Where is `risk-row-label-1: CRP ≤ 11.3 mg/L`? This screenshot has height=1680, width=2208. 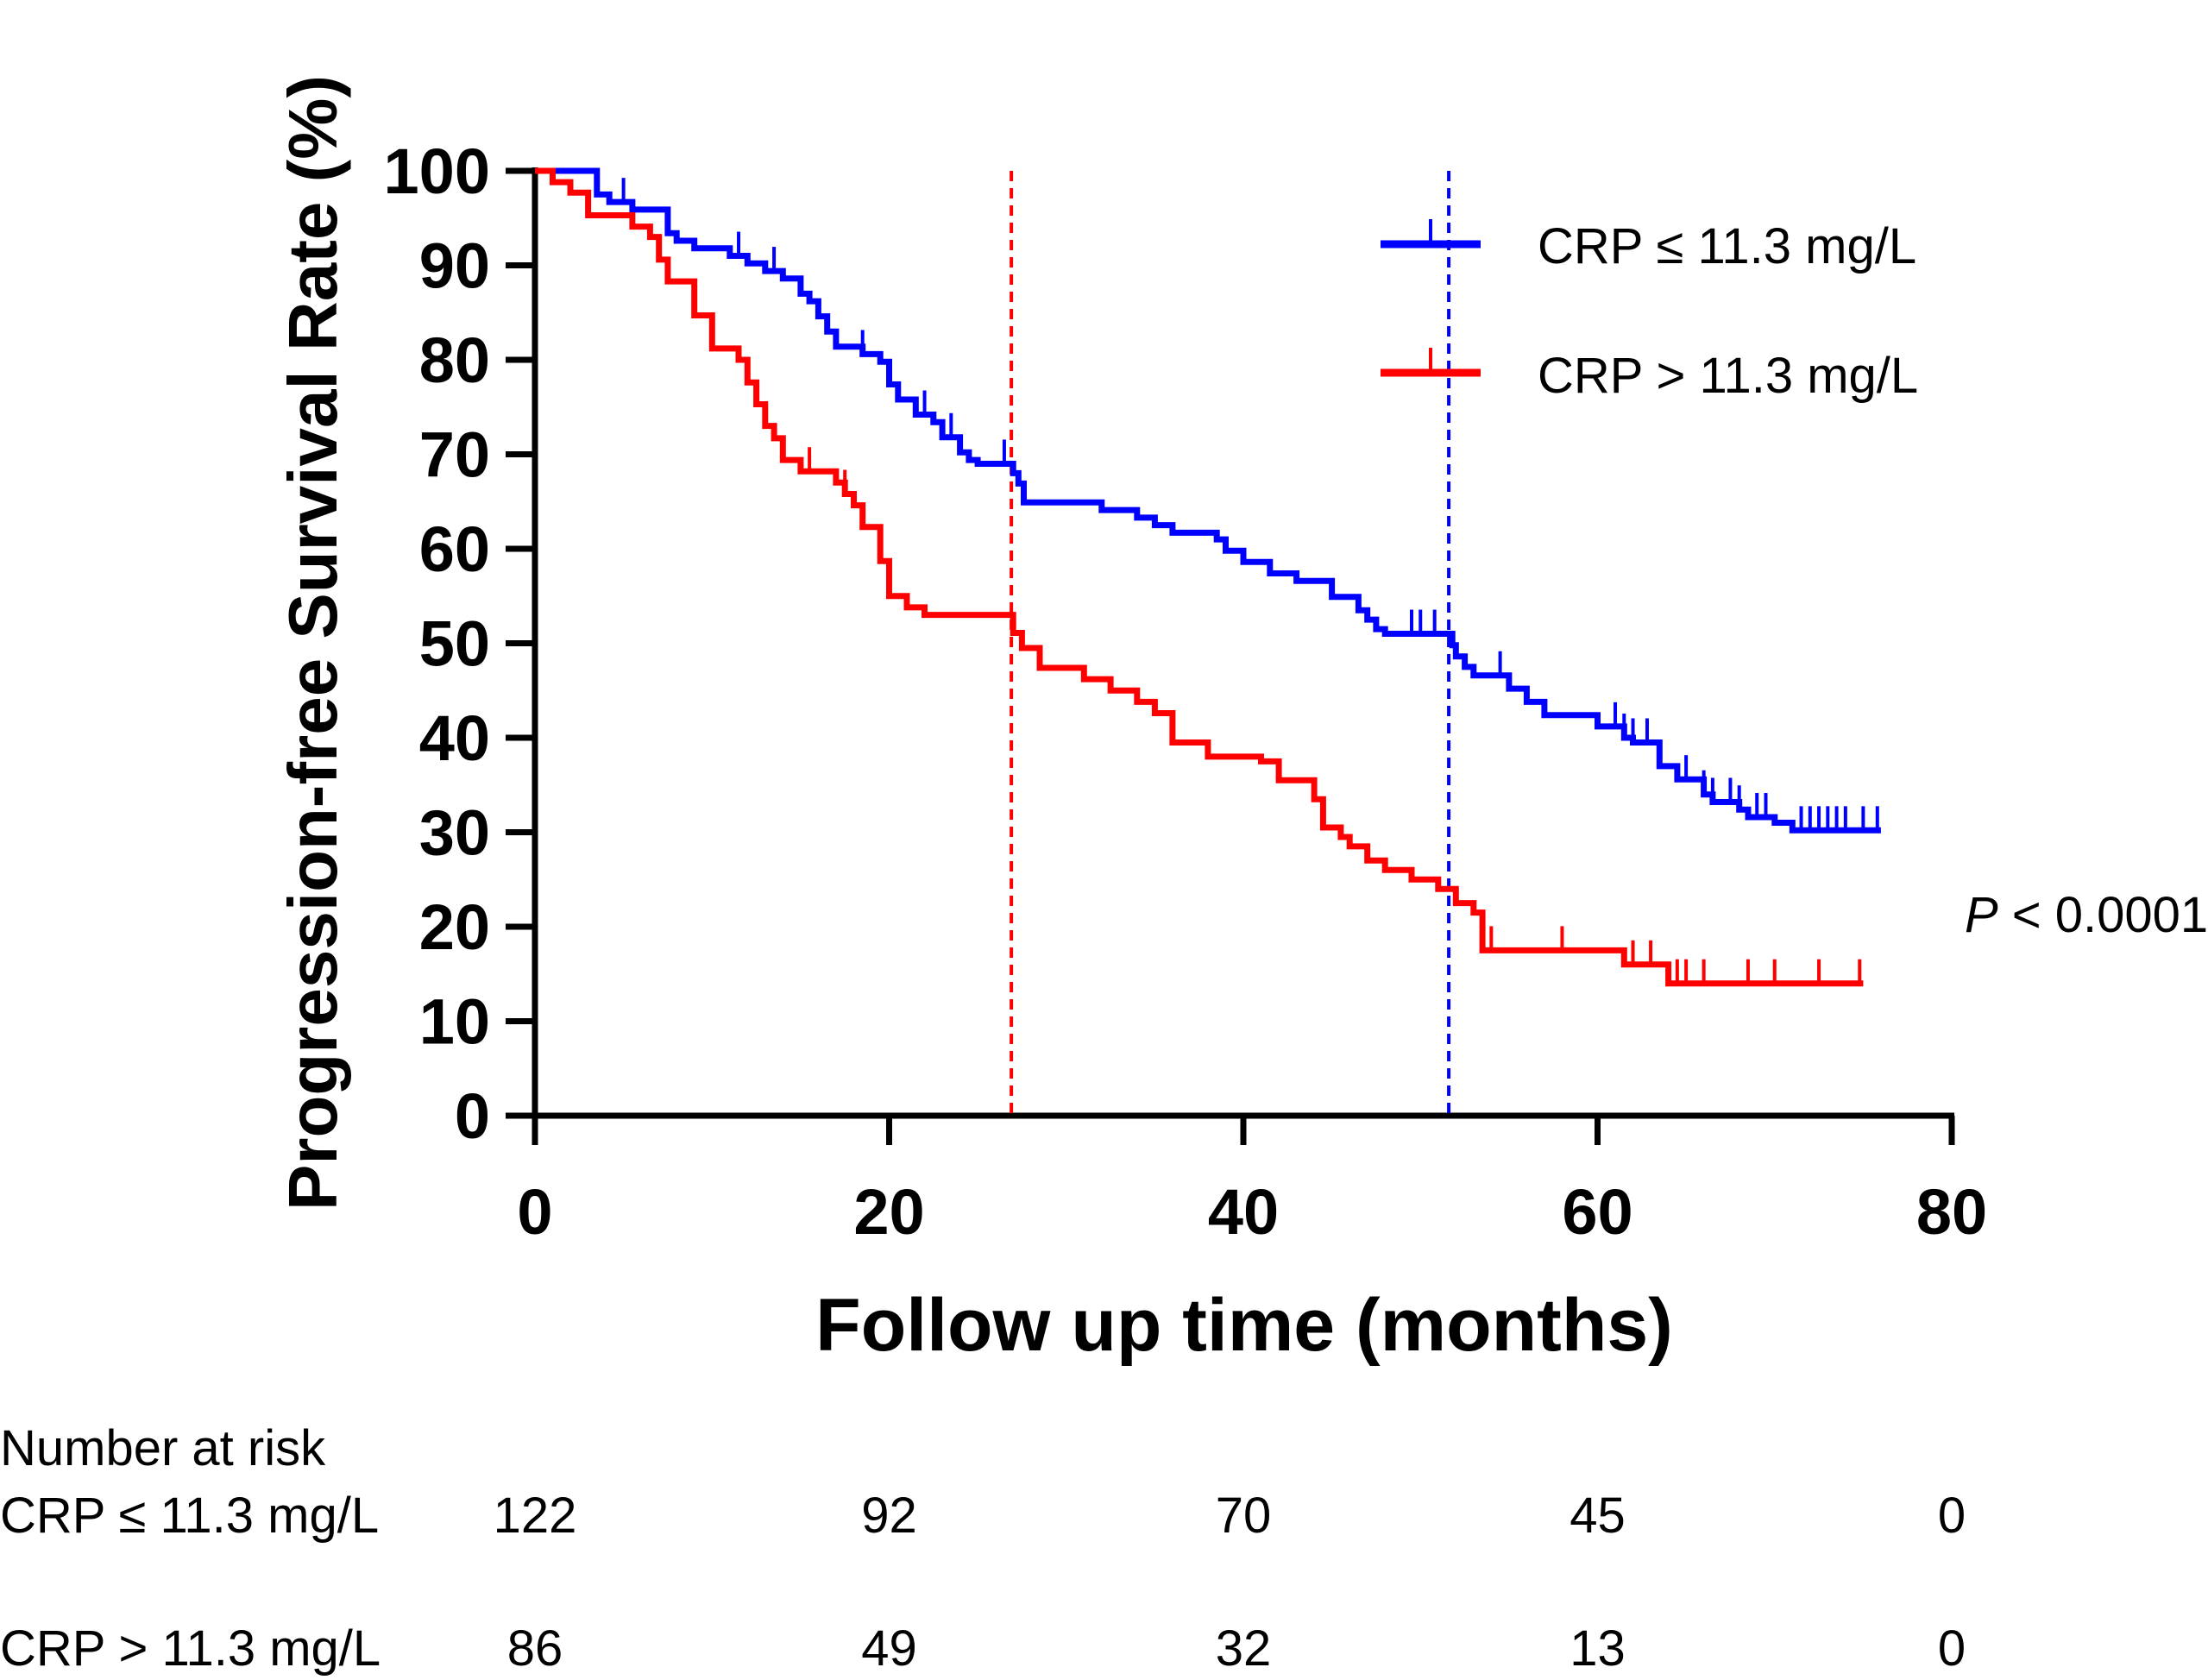
risk-row-label-1: CRP ≤ 11.3 mg/L is located at coordinates (190, 1516).